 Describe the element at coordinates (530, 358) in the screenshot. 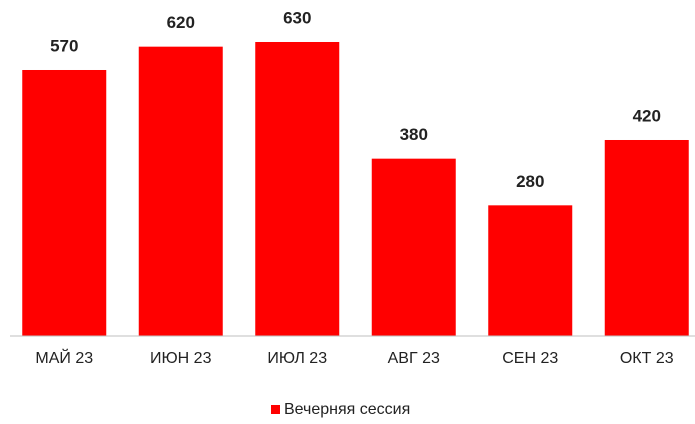

I see `x-tick-label: СЕН 23` at that location.